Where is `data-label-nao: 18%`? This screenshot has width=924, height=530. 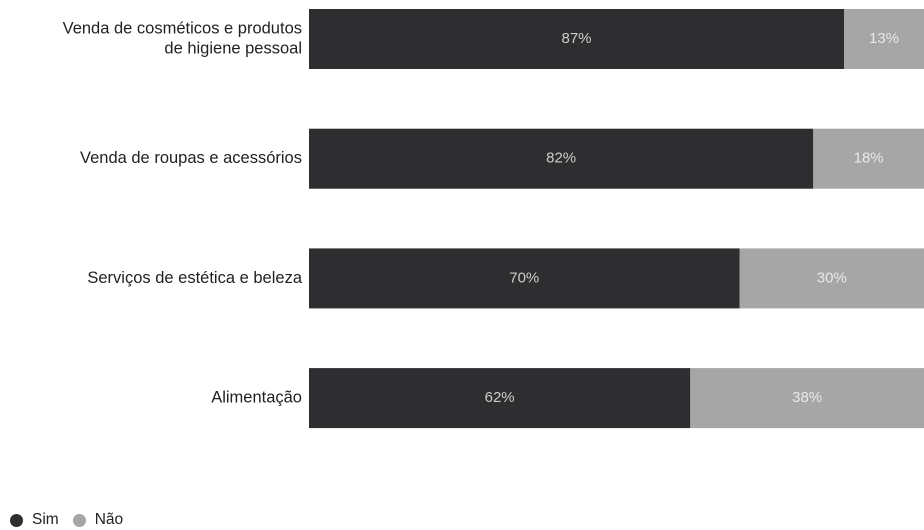 data-label-nao: 18% is located at coordinates (869, 158).